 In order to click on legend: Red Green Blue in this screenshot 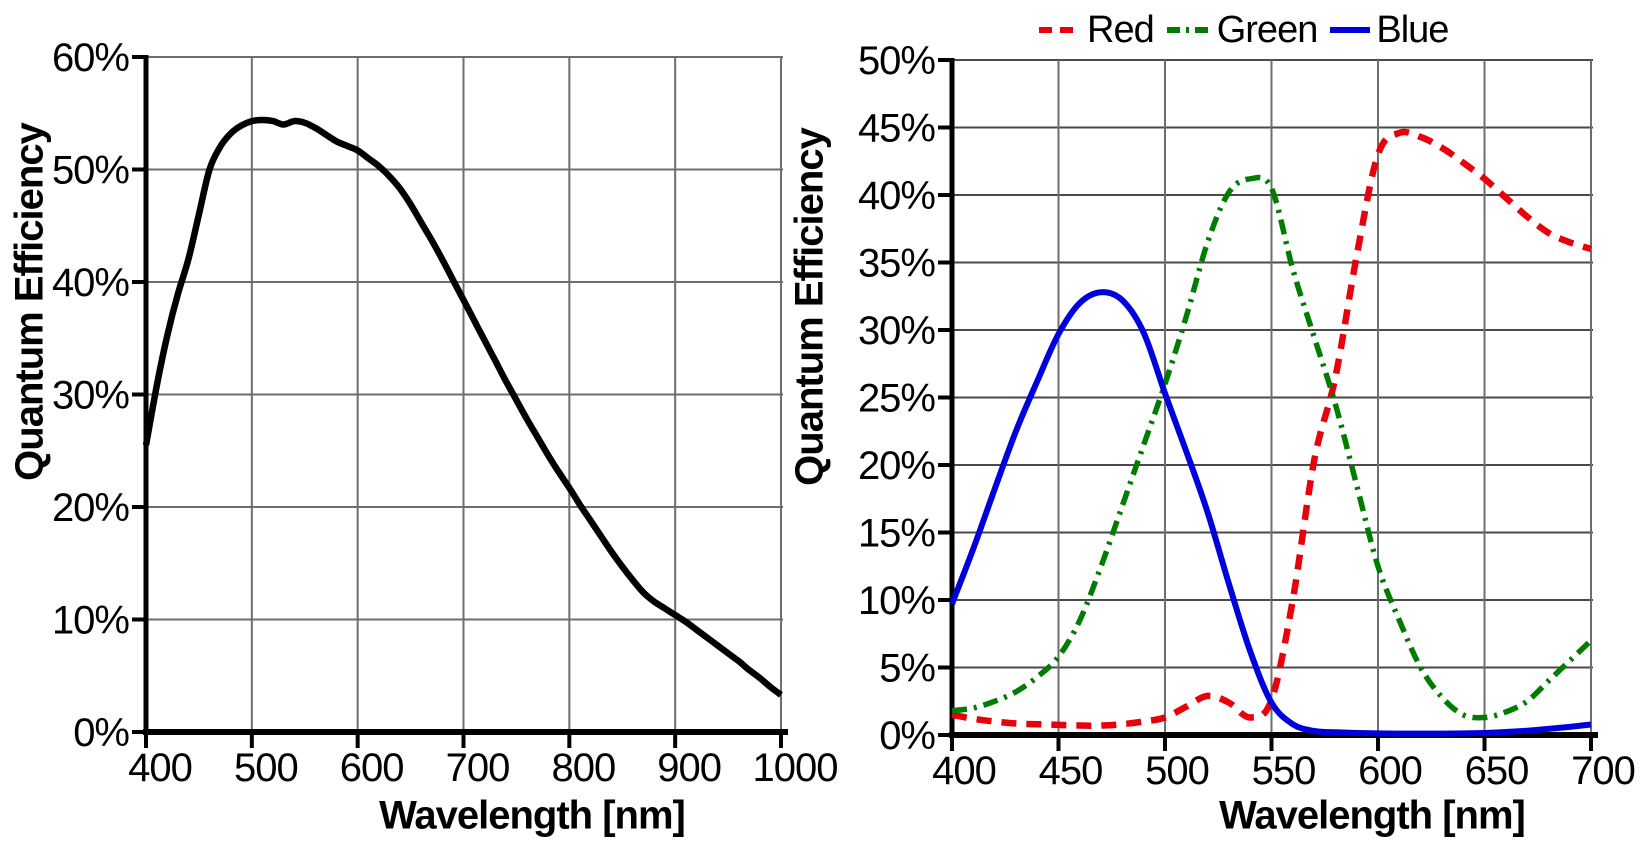, I will do `click(1249, 30)`.